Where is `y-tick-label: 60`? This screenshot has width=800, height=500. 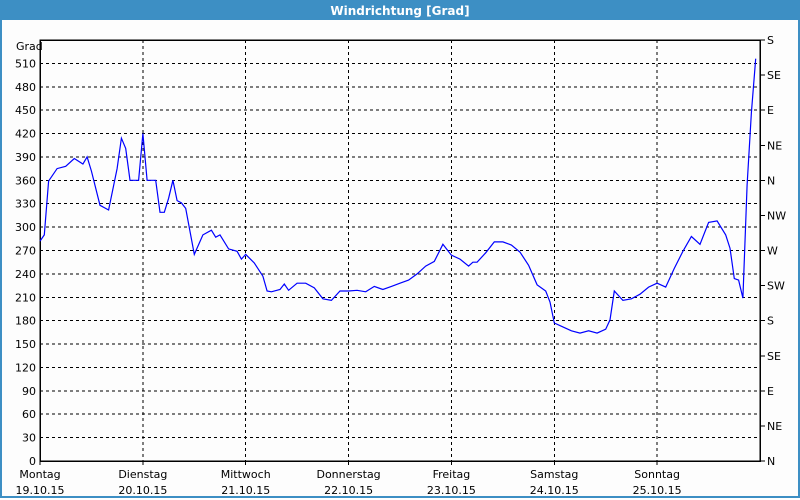
y-tick-label: 60 is located at coordinates (29, 414).